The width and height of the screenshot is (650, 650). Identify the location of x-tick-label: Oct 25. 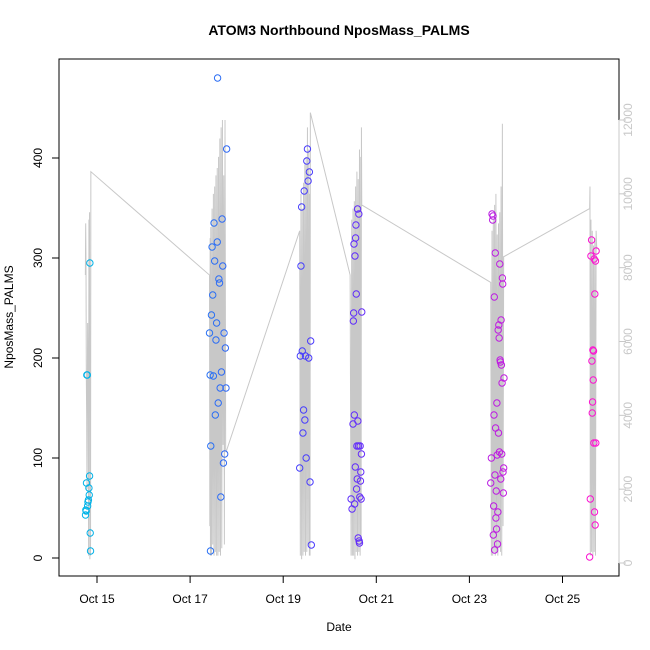
(563, 599).